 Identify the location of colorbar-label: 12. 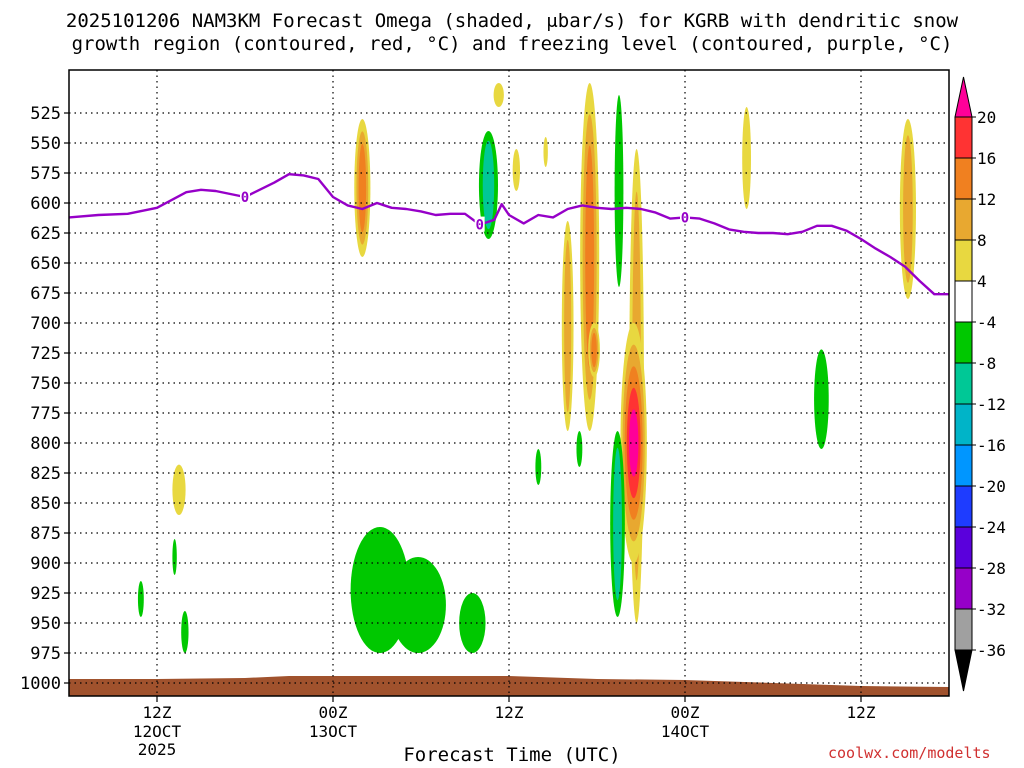
(986, 199).